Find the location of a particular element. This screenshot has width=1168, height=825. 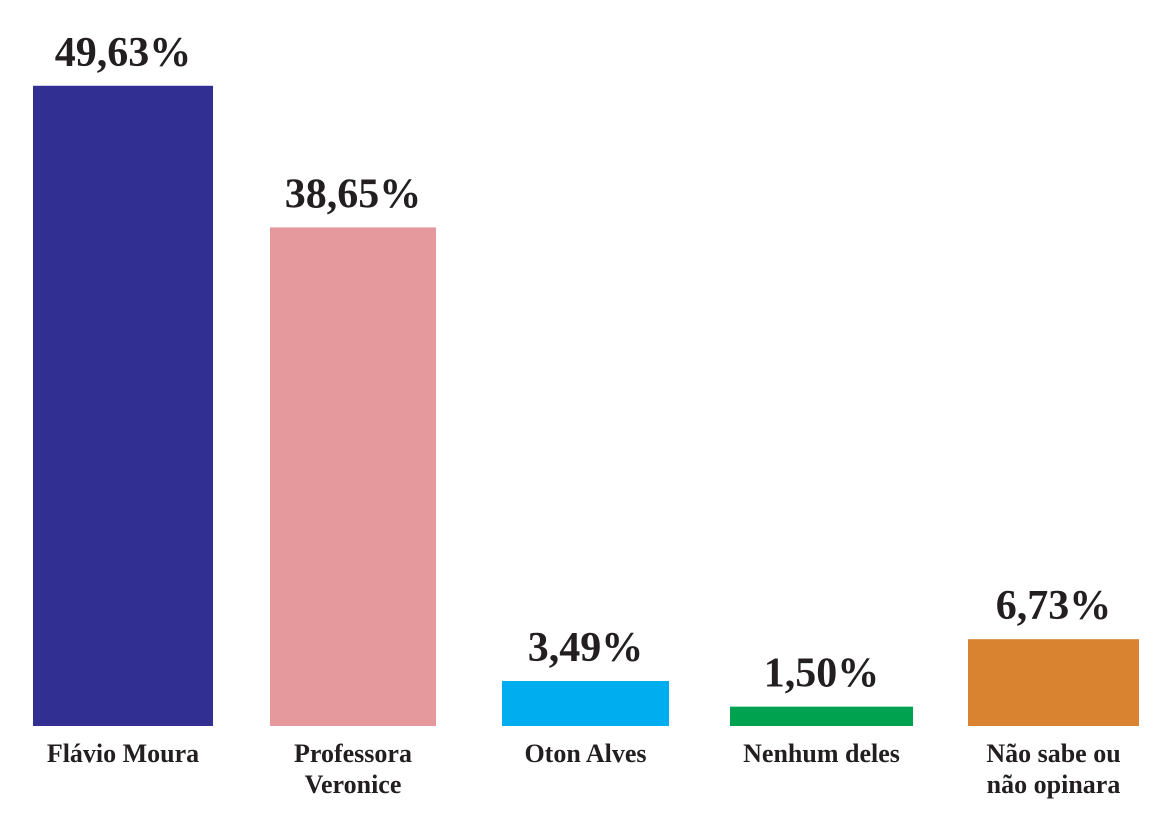

value-label-0: 49,63% is located at coordinates (123, 53).